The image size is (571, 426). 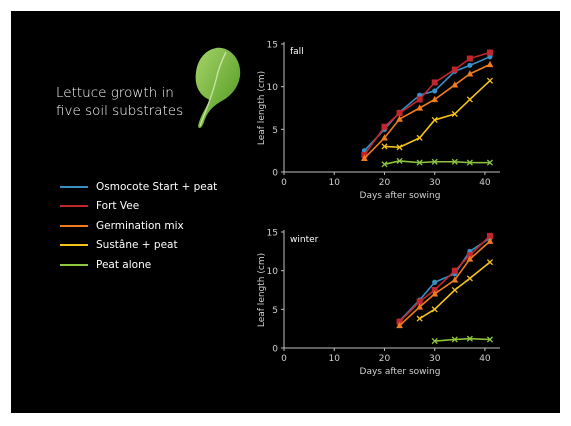 I want to click on slide-title: Lettuce growth in five soil substrates, so click(x=131, y=102).